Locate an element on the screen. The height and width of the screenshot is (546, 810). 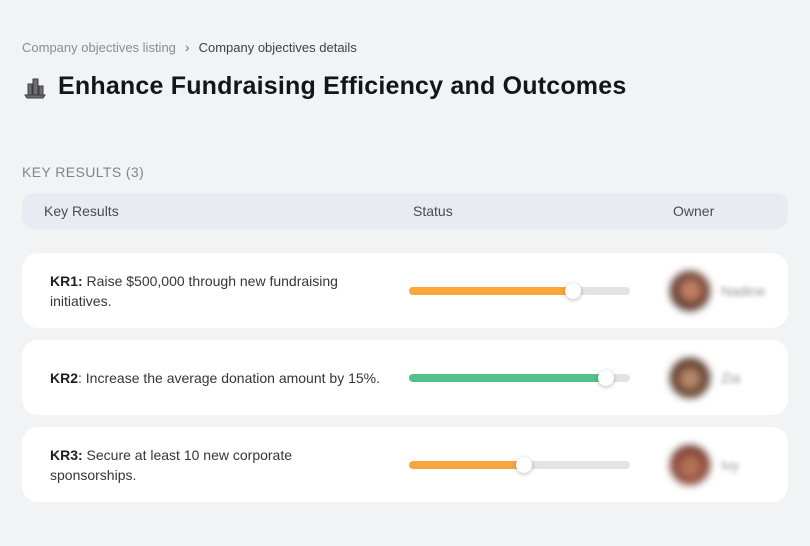
kr3-progress-track is located at coordinates (519, 464).